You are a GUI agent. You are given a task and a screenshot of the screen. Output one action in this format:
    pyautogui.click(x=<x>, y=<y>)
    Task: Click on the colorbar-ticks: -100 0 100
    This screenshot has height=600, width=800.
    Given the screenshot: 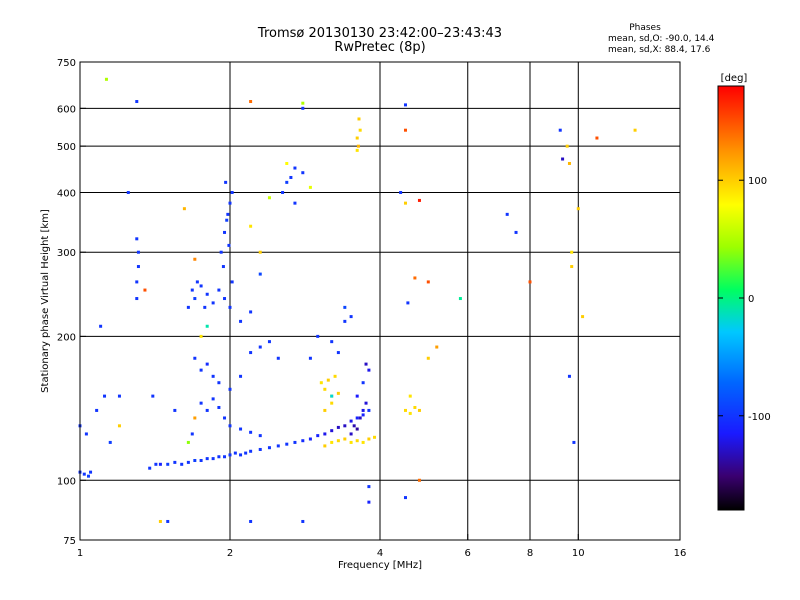 What is the action you would take?
    pyautogui.click(x=744, y=299)
    